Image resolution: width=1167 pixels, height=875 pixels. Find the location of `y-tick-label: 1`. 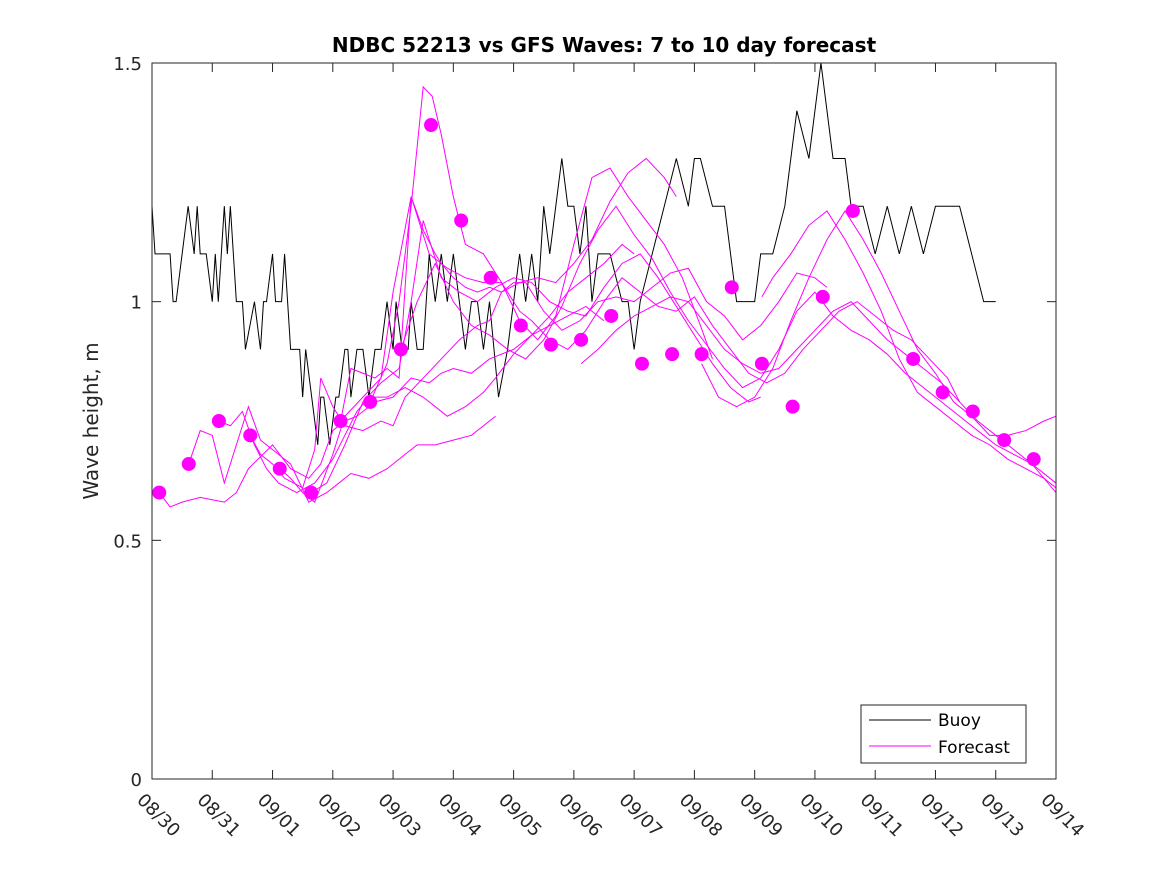

y-tick-label: 1 is located at coordinates (136, 303).